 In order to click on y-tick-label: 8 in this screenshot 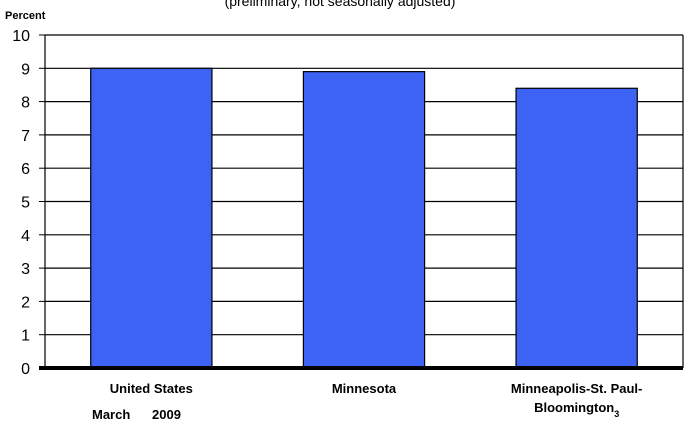, I will do `click(25, 103)`.